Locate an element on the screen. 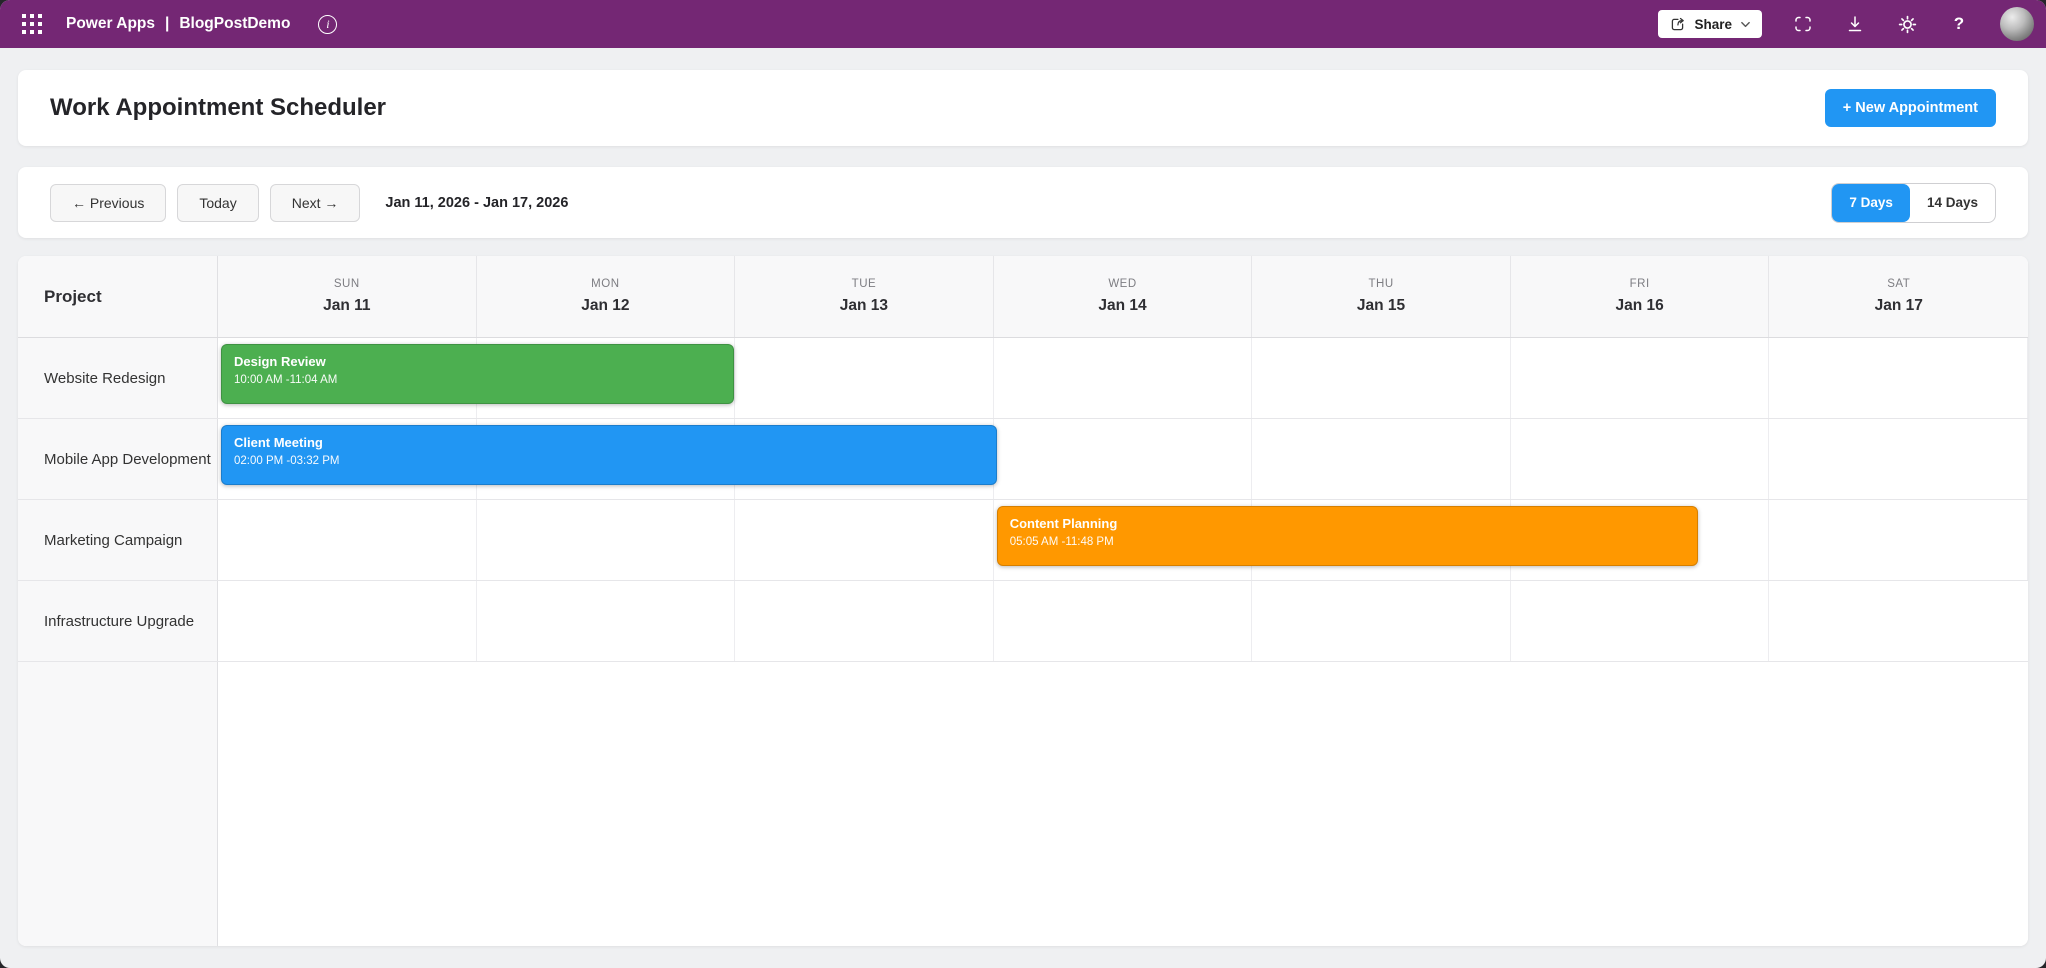  view-toggle: 7 Days 14 Days is located at coordinates (1913, 202).